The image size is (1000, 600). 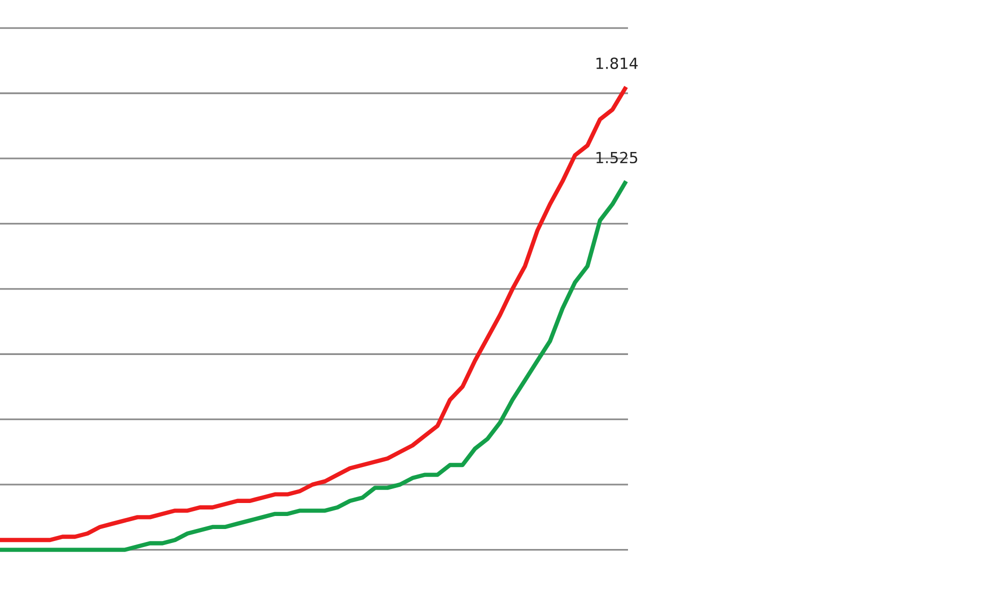 What do you see at coordinates (617, 64) in the screenshot?
I see `data-label: 1.814` at bounding box center [617, 64].